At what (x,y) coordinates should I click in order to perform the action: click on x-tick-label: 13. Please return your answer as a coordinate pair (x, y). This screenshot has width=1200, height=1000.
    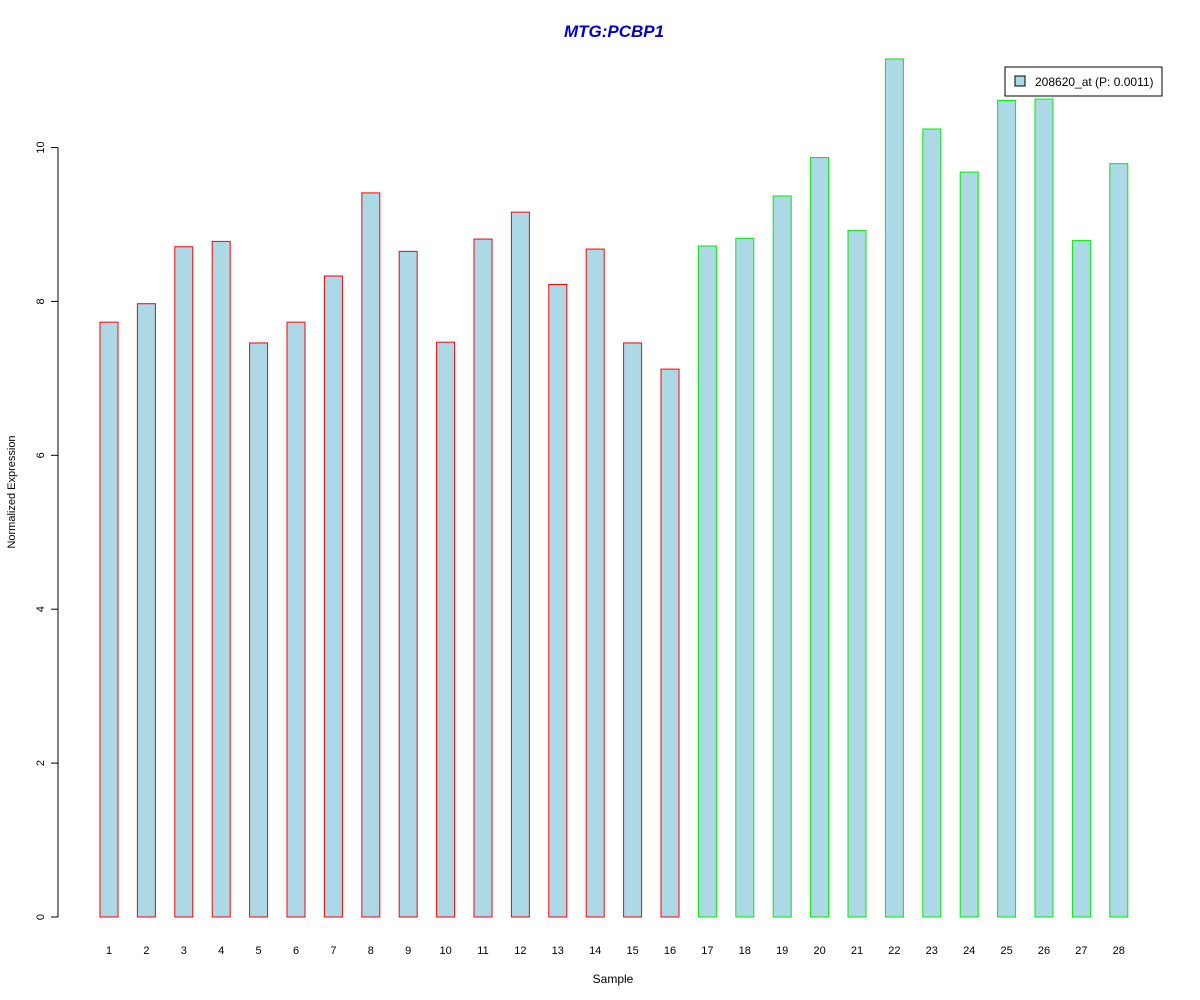
    Looking at the image, I should click on (558, 951).